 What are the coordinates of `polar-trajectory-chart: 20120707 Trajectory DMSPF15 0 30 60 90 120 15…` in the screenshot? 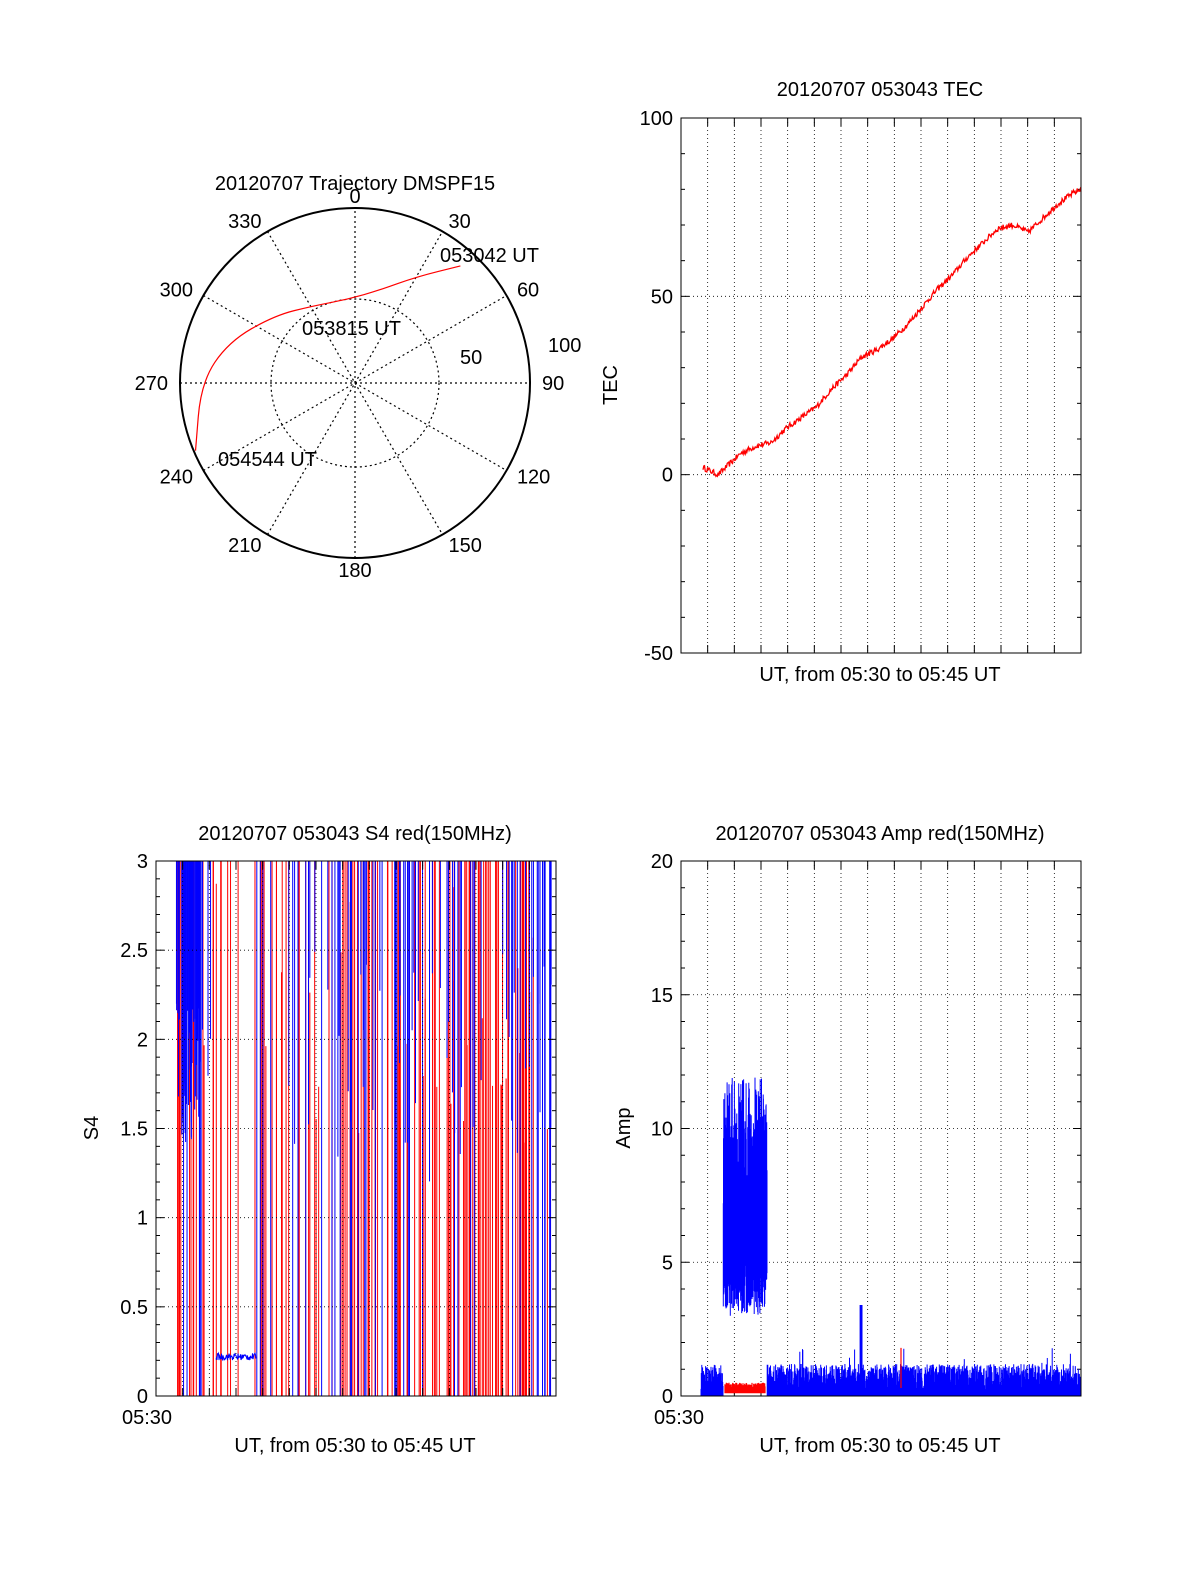 It's located at (358, 377).